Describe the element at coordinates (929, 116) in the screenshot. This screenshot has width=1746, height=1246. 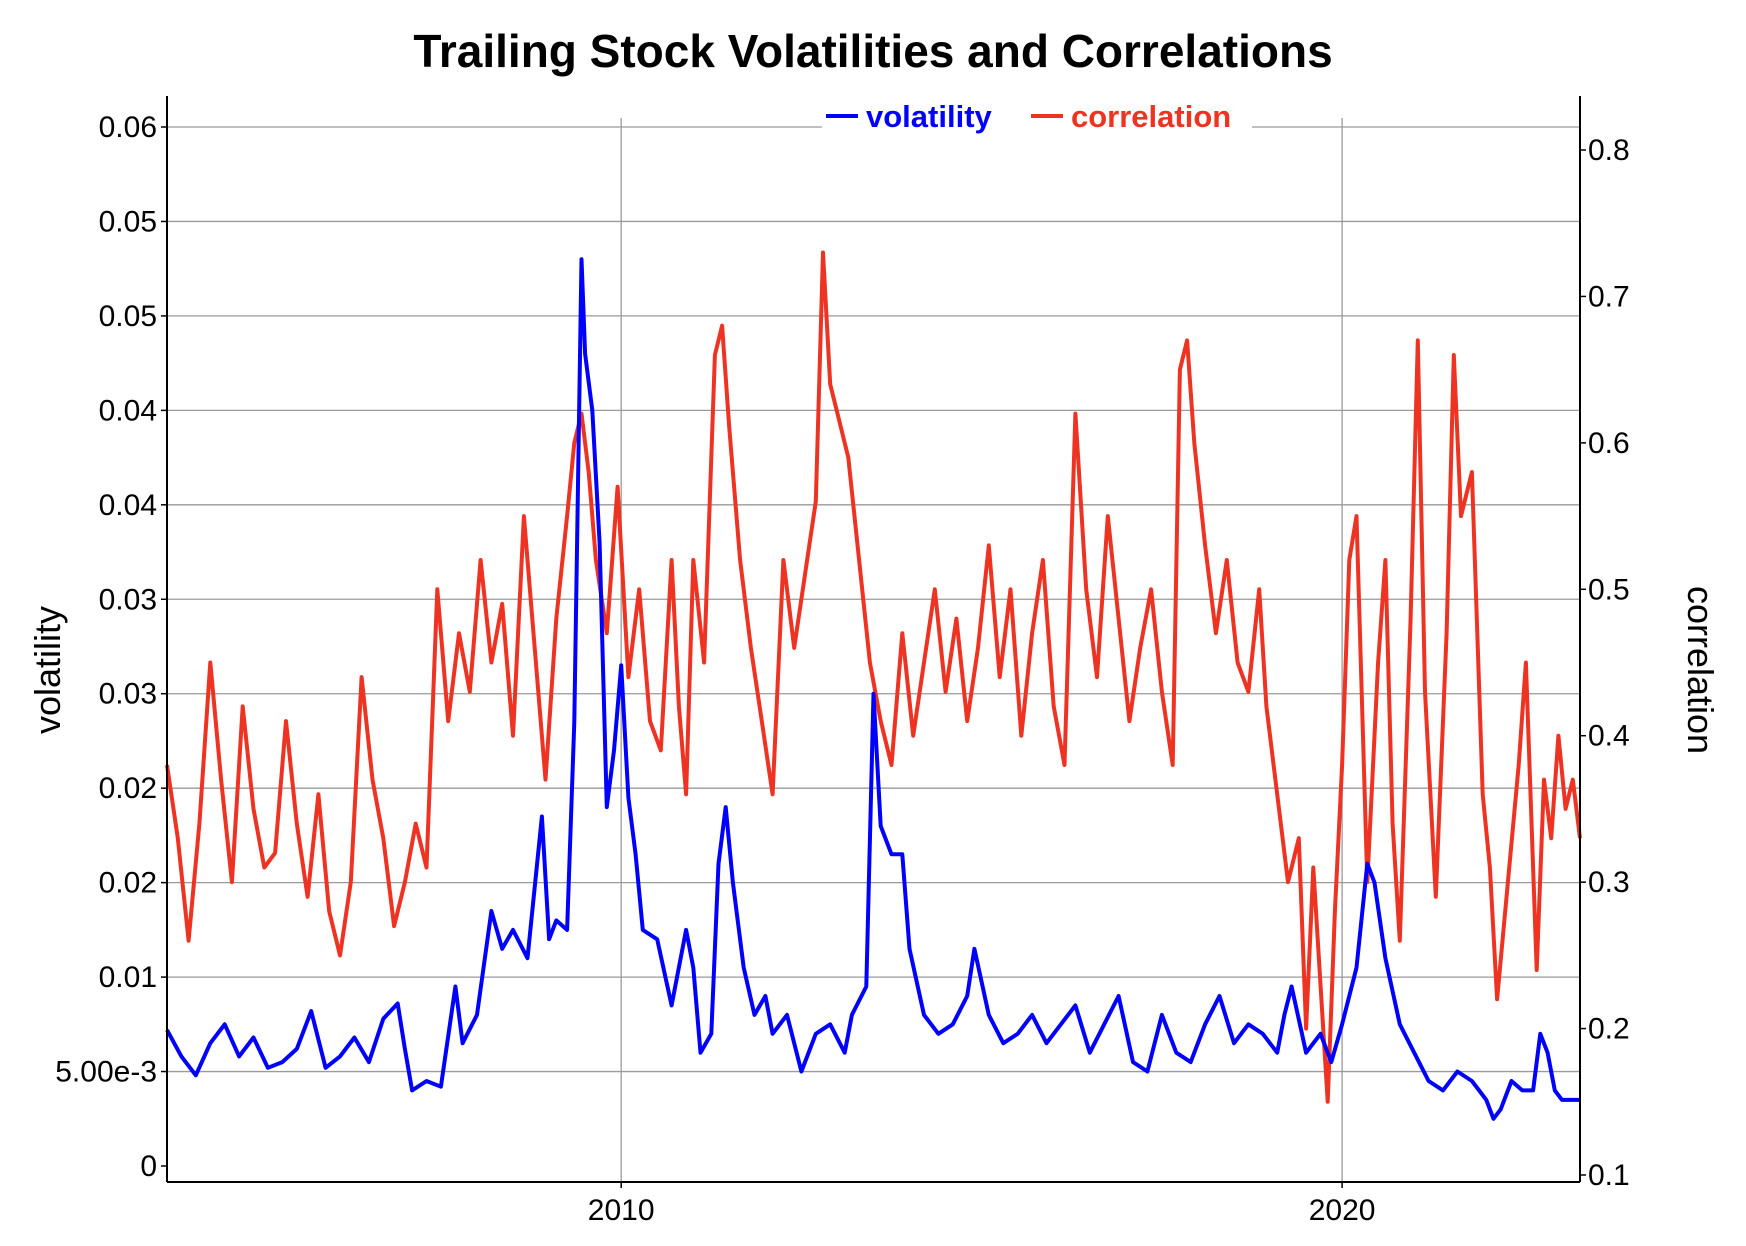
I see `legend-label-volatility: volatility` at that location.